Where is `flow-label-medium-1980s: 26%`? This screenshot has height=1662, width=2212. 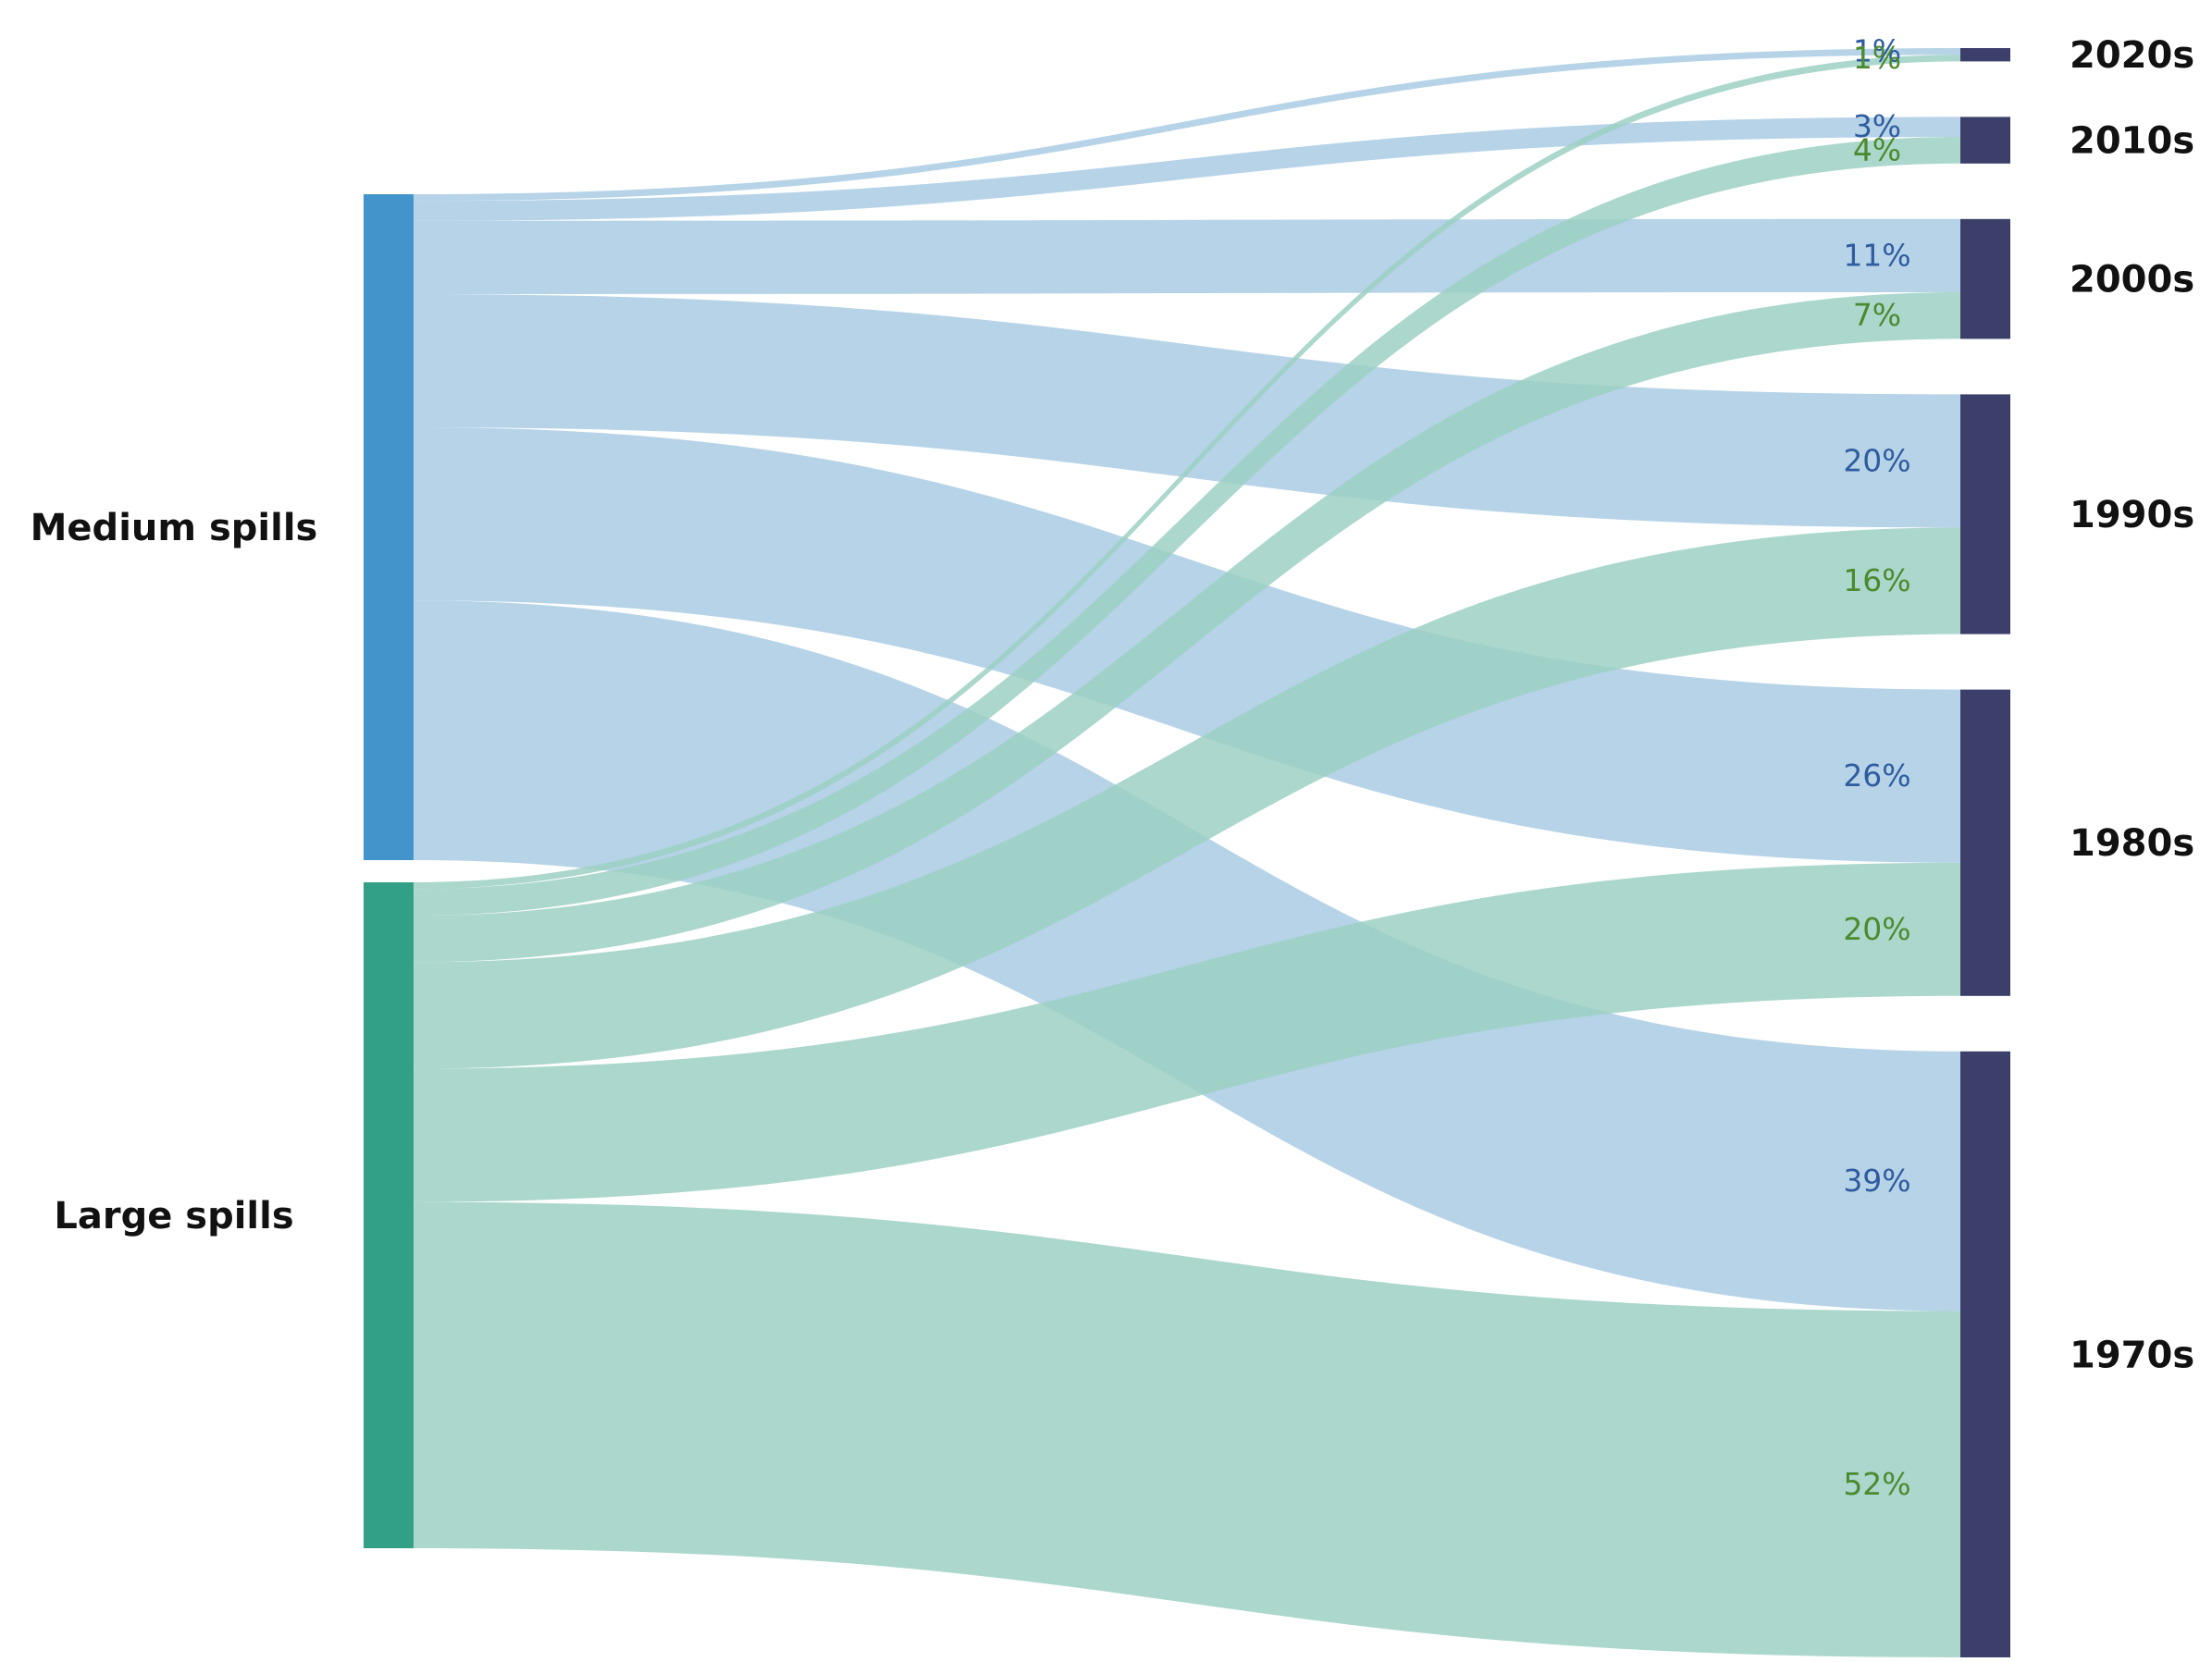 flow-label-medium-1980s: 26% is located at coordinates (1877, 775).